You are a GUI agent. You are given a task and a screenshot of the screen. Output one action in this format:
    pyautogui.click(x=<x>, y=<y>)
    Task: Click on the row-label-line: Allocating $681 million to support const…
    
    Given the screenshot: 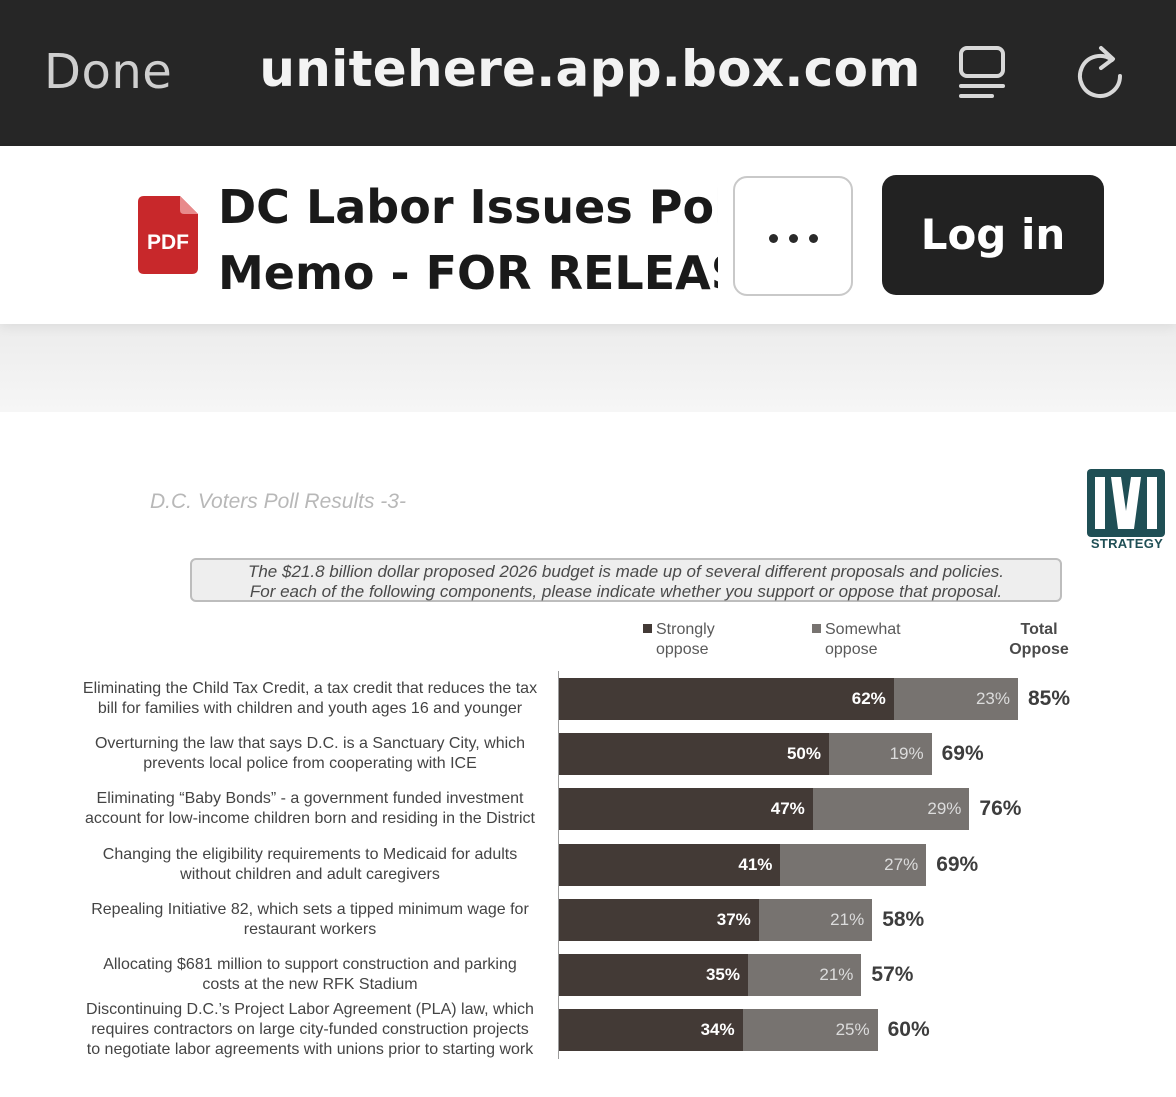 What is the action you would take?
    pyautogui.click(x=310, y=964)
    